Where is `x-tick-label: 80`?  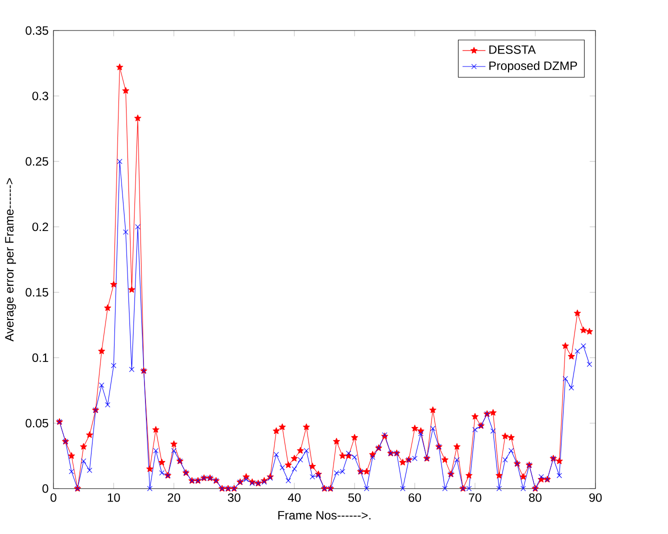
x-tick-label: 80 is located at coordinates (535, 497).